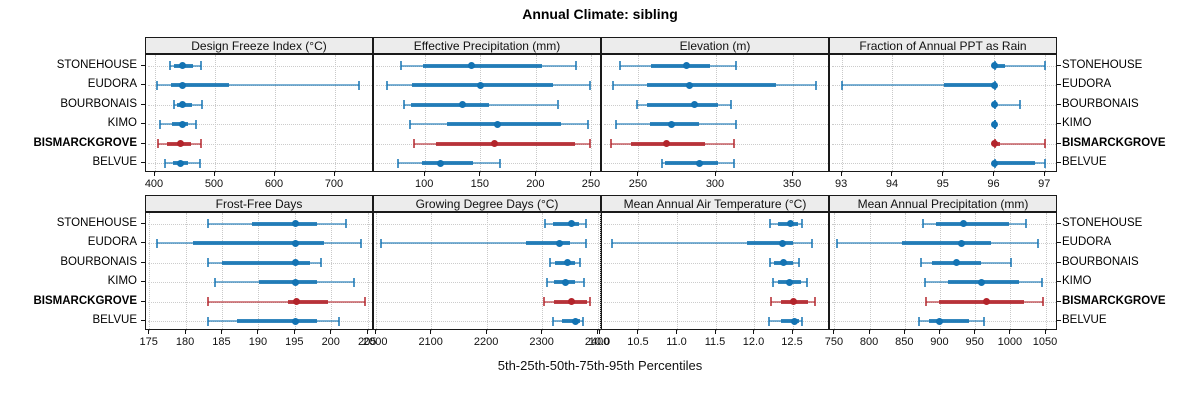  What do you see at coordinates (479, 184) in the screenshot?
I see `axis-tick-label: 150` at bounding box center [479, 184].